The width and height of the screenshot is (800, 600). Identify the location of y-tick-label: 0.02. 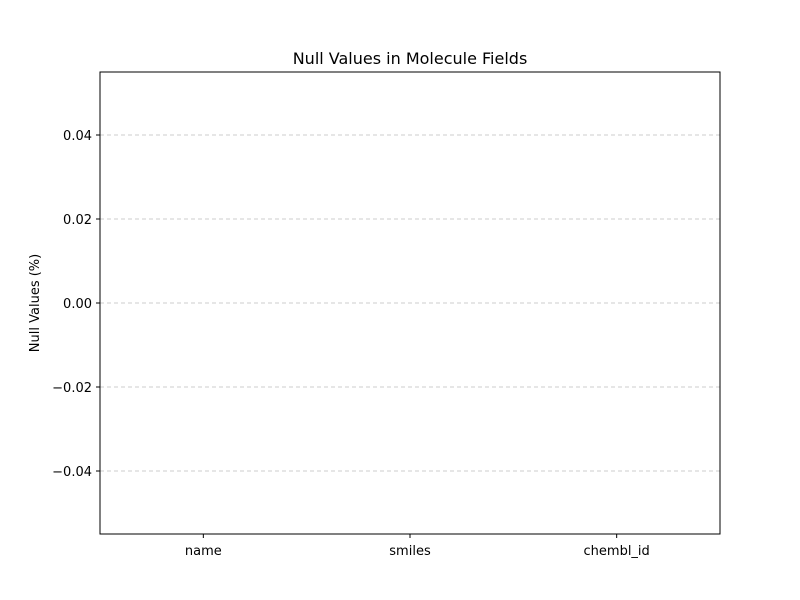
(77, 220).